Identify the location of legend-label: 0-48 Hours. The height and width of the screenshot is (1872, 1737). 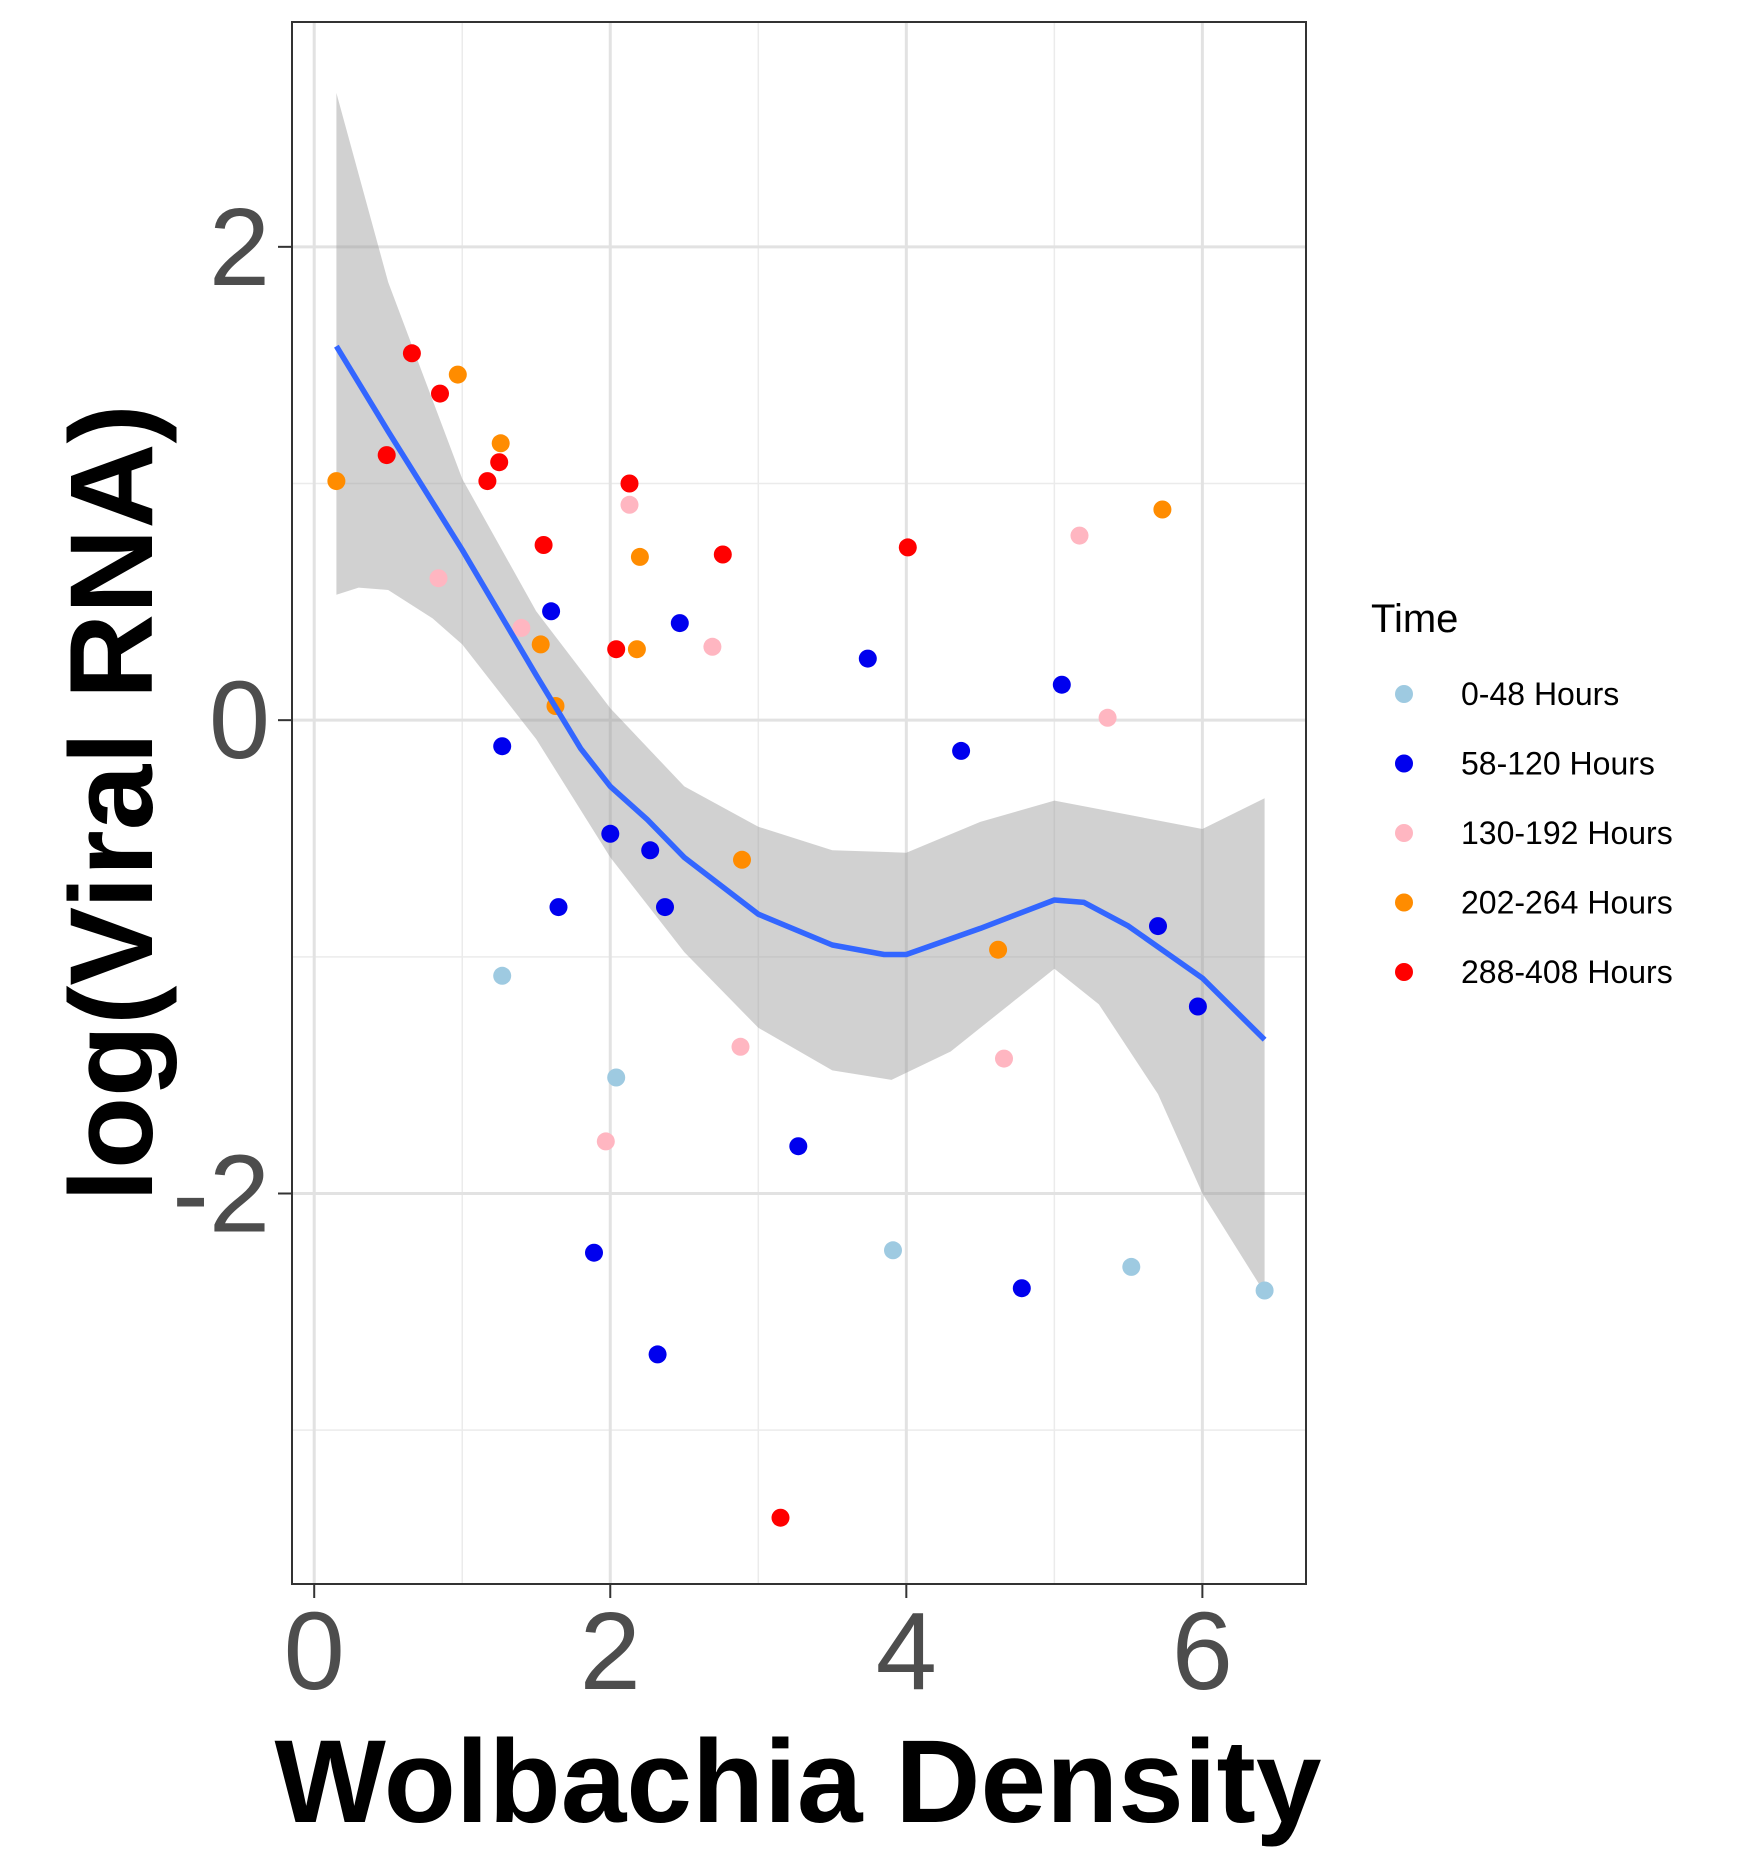
(1540, 694).